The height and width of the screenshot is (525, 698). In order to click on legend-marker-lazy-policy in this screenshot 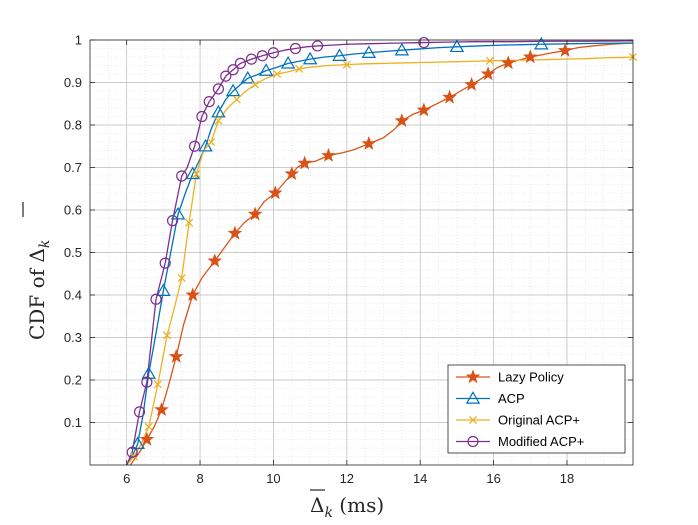, I will do `click(473, 376)`.